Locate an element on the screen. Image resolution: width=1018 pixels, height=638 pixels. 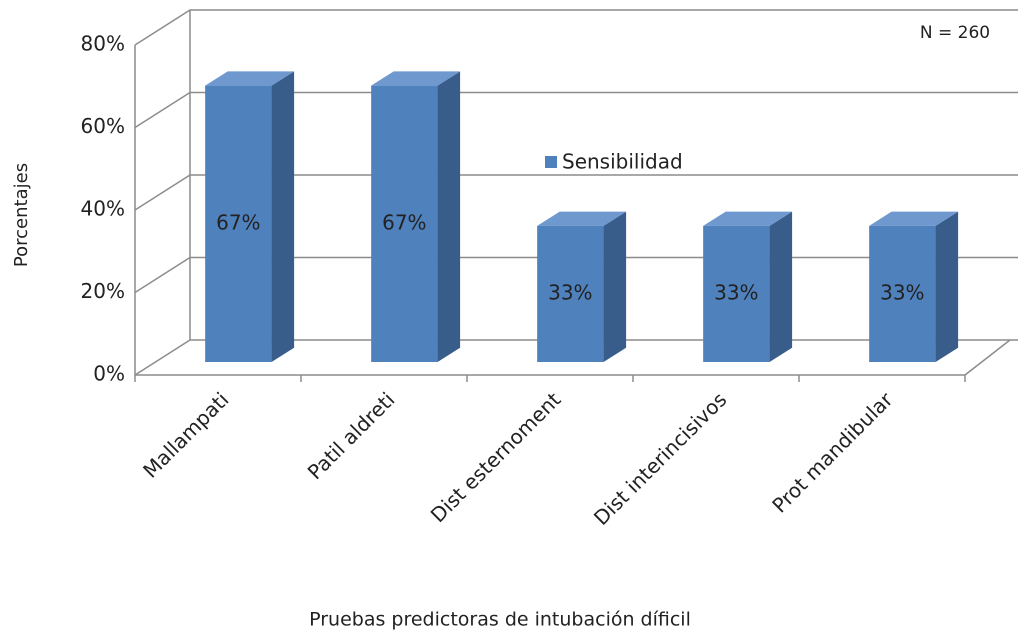
legend-swatch is located at coordinates (551, 162).